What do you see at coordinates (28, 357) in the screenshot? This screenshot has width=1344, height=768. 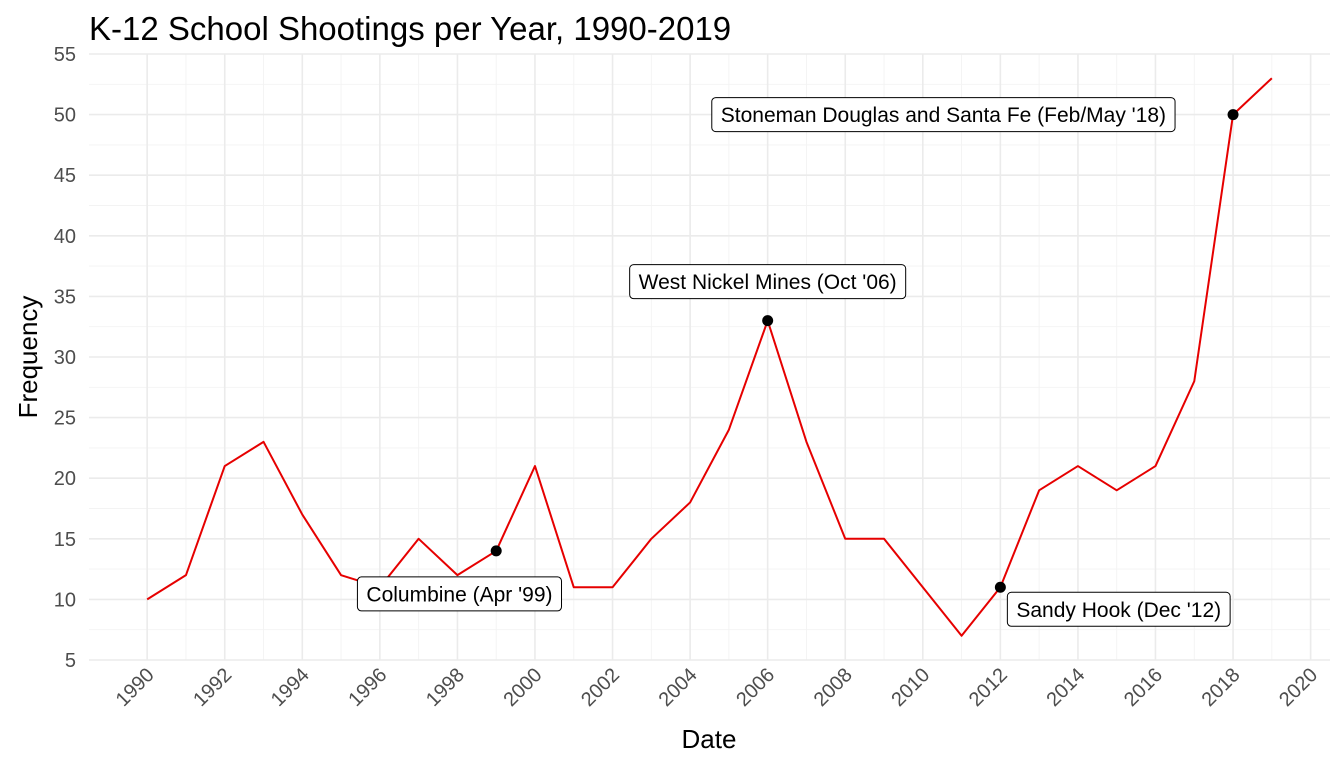 I see `y-axis-title: Frequency` at bounding box center [28, 357].